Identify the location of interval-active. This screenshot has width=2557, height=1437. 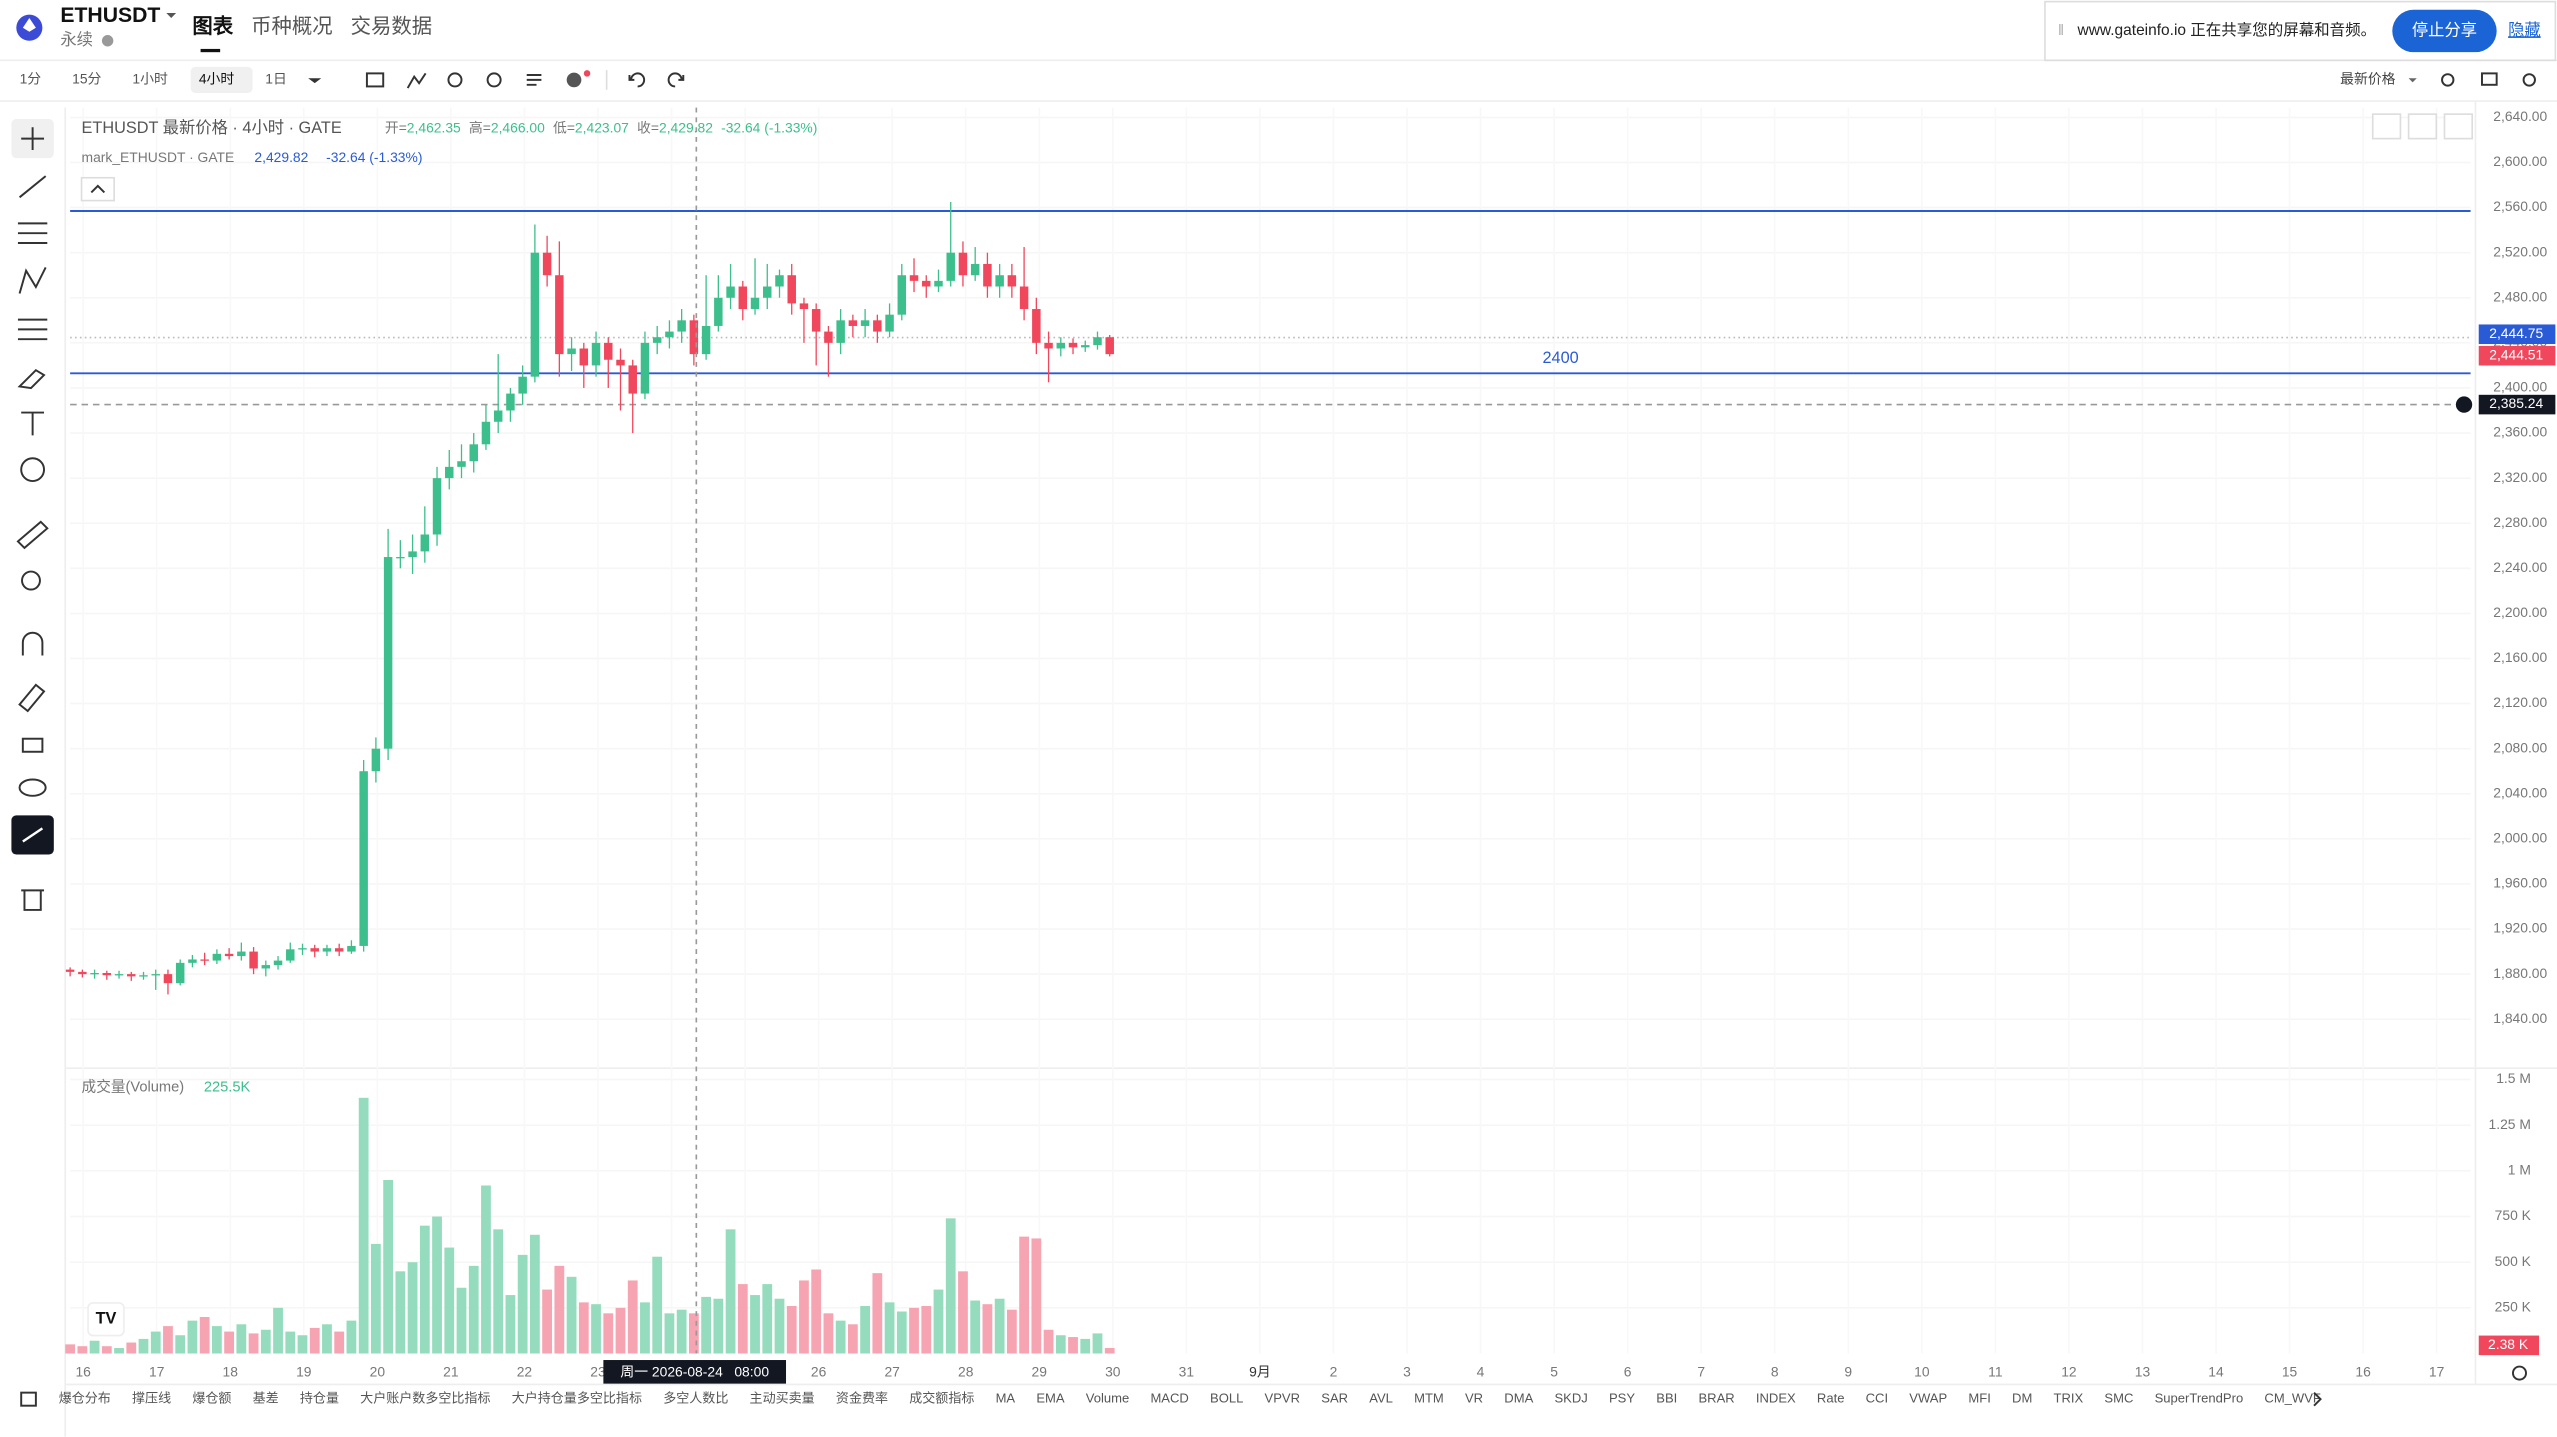
(221, 79).